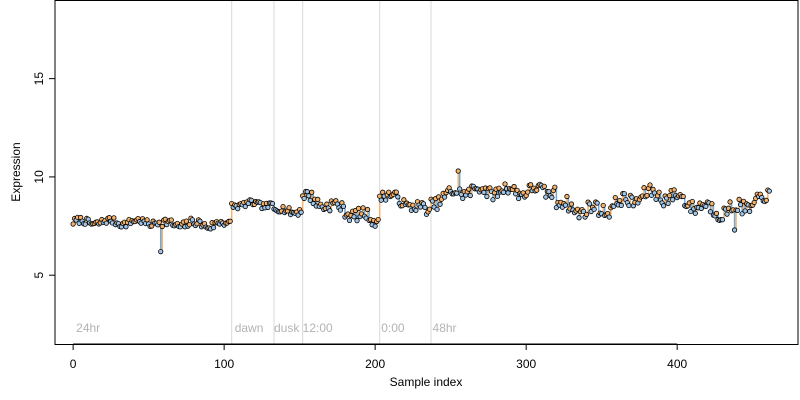  I want to click on x-axis: 0 100 200 300 400, so click(379, 357).